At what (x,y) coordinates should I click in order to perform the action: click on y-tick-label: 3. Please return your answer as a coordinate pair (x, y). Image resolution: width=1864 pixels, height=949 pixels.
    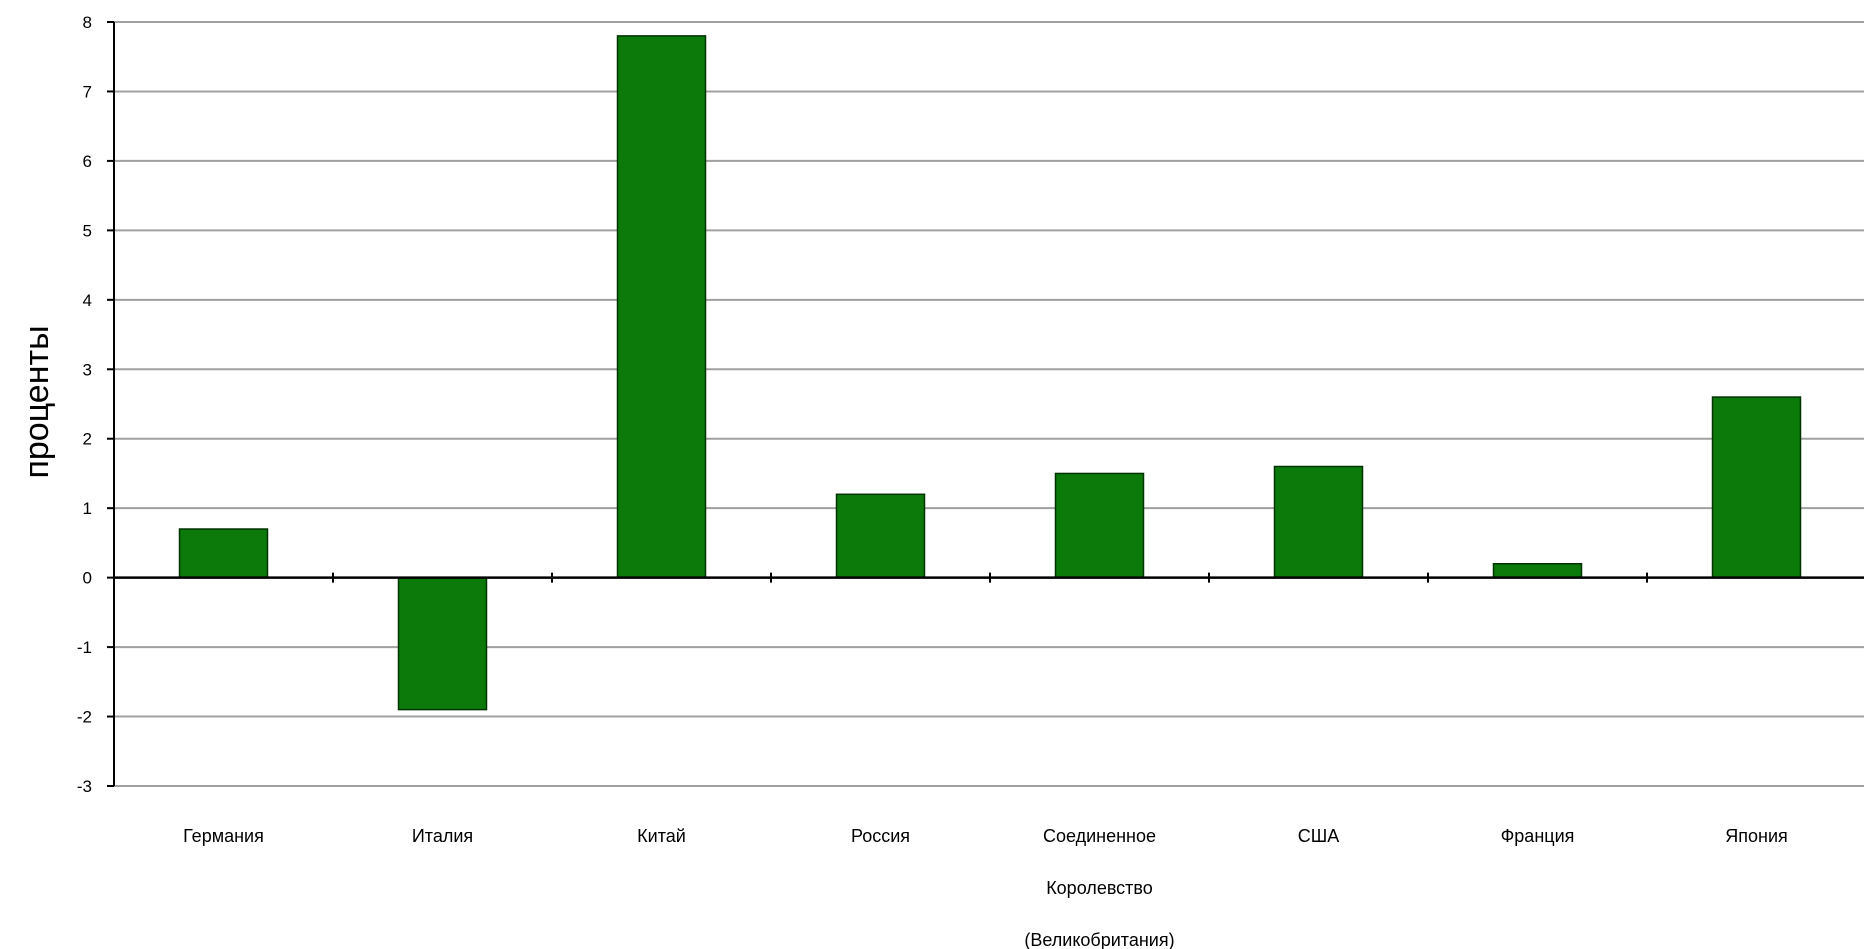
    Looking at the image, I should click on (87, 369).